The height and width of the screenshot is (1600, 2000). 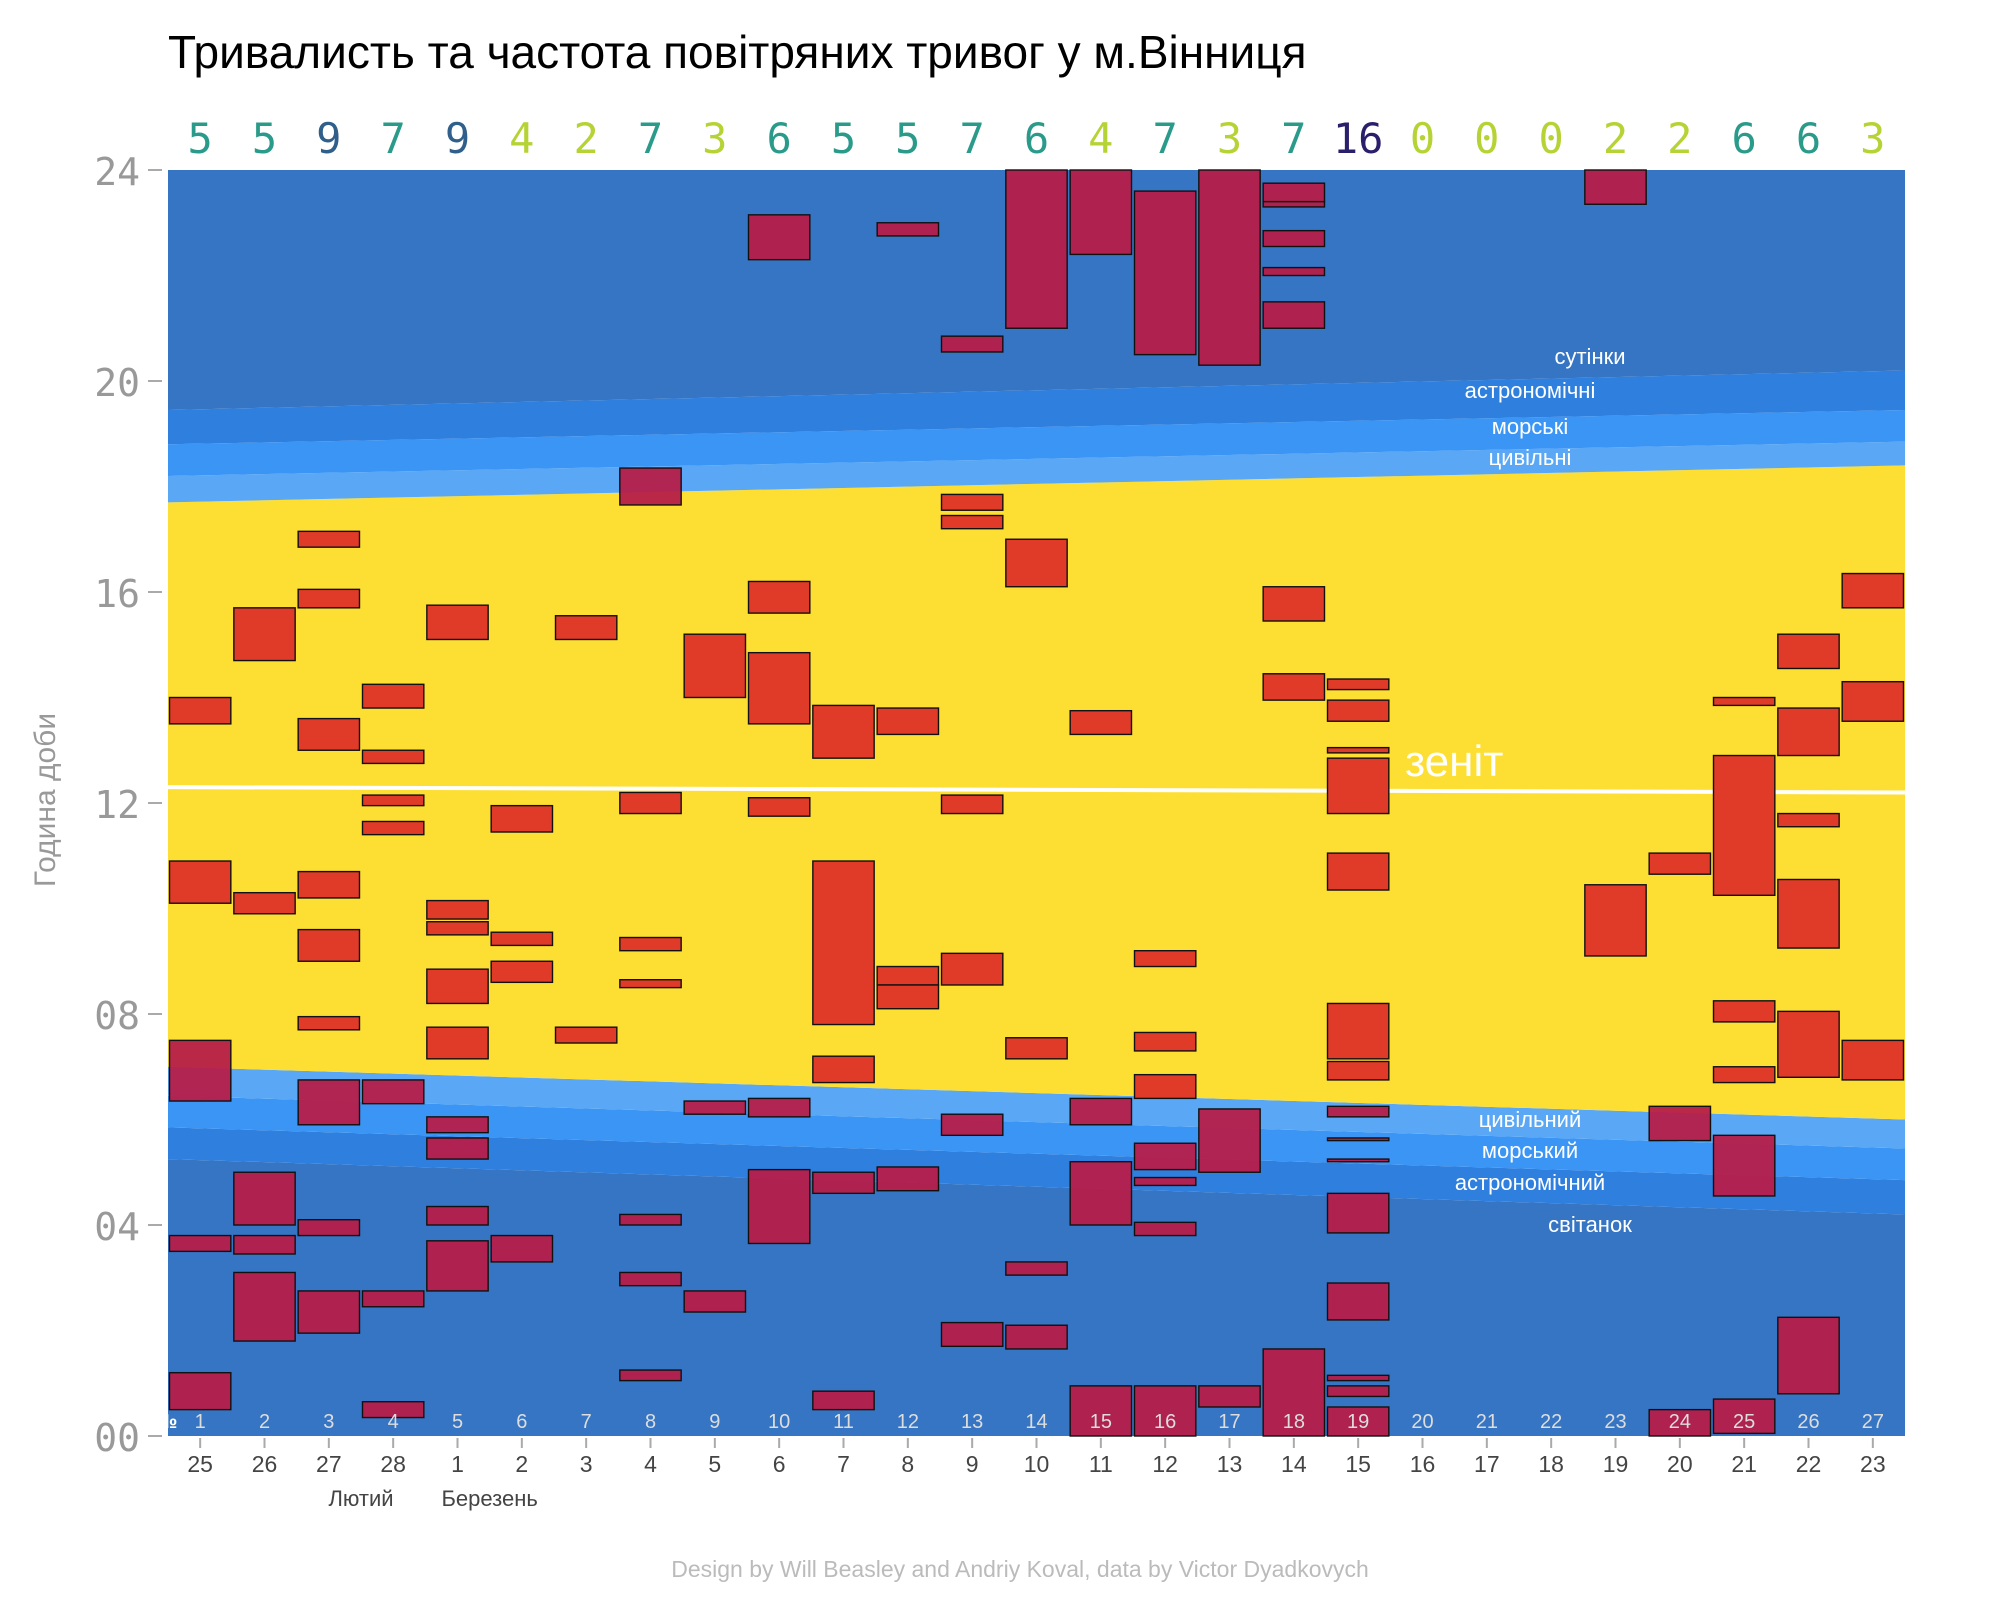 I want to click on y-tick-label: 20, so click(x=117, y=383).